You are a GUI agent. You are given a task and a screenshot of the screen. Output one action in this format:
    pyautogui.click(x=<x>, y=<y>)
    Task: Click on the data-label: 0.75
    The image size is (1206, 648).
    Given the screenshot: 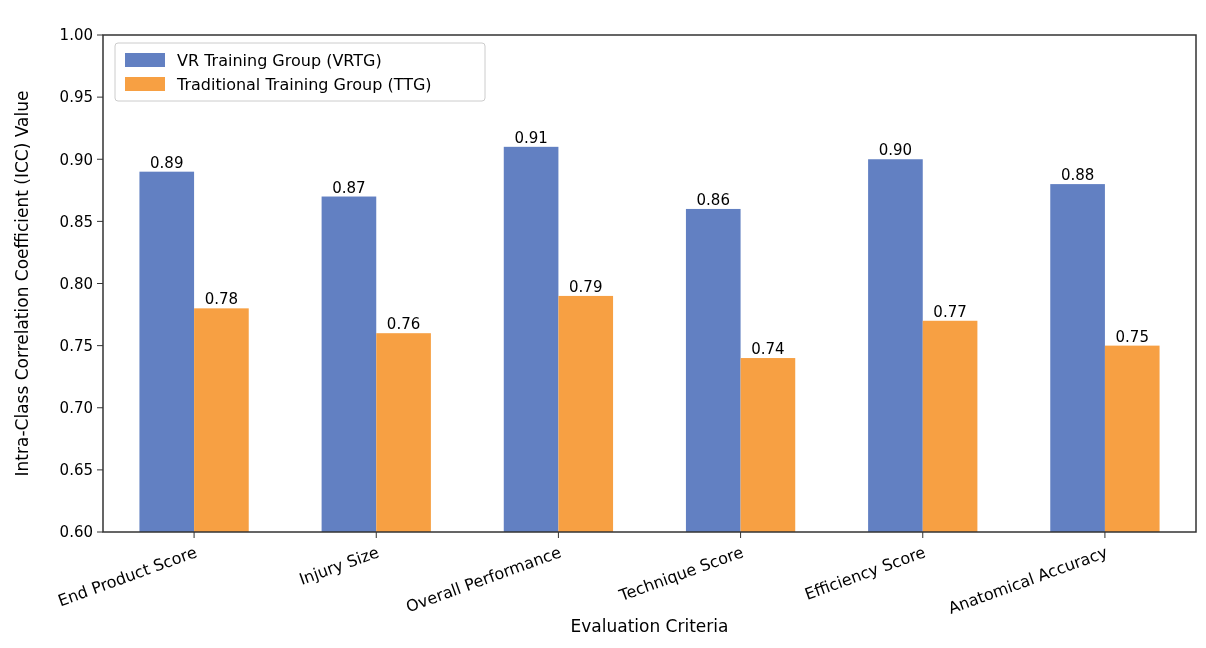 What is the action you would take?
    pyautogui.click(x=1132, y=336)
    